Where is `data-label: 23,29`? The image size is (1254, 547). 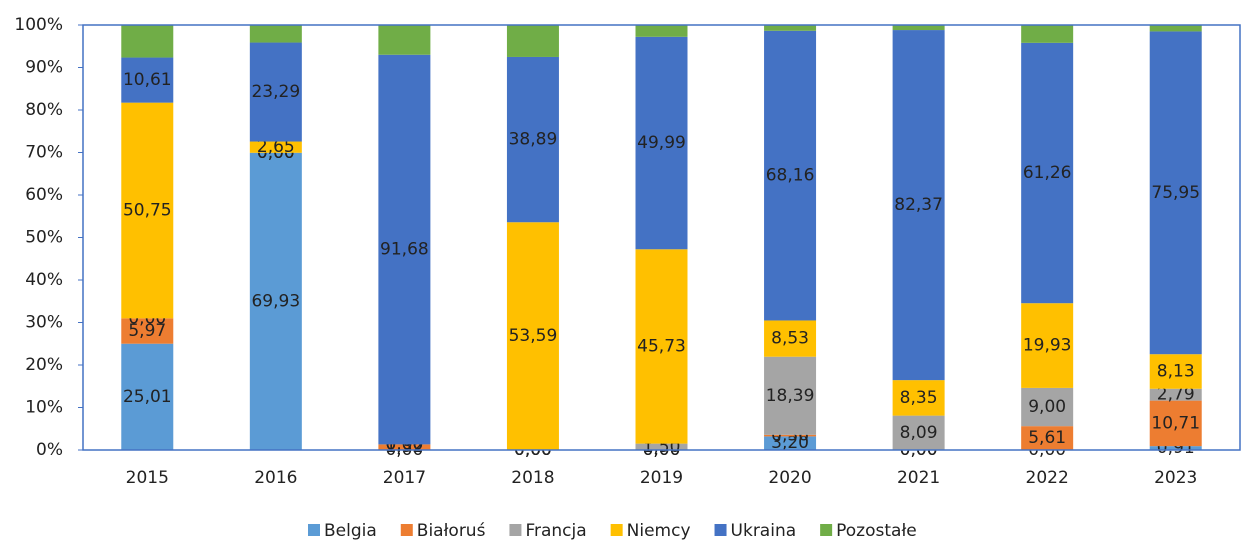 data-label: 23,29 is located at coordinates (275, 92).